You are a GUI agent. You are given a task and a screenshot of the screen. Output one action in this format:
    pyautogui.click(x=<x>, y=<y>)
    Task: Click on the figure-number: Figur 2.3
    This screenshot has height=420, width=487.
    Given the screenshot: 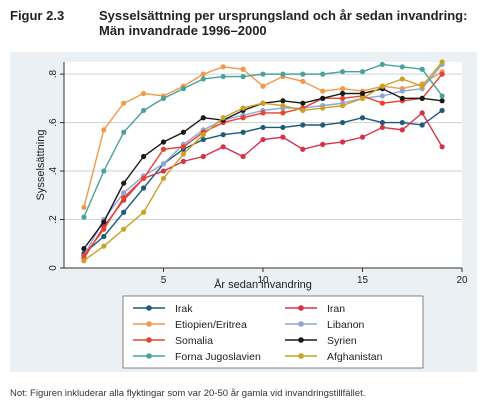 What is the action you would take?
    pyautogui.click(x=37, y=15)
    